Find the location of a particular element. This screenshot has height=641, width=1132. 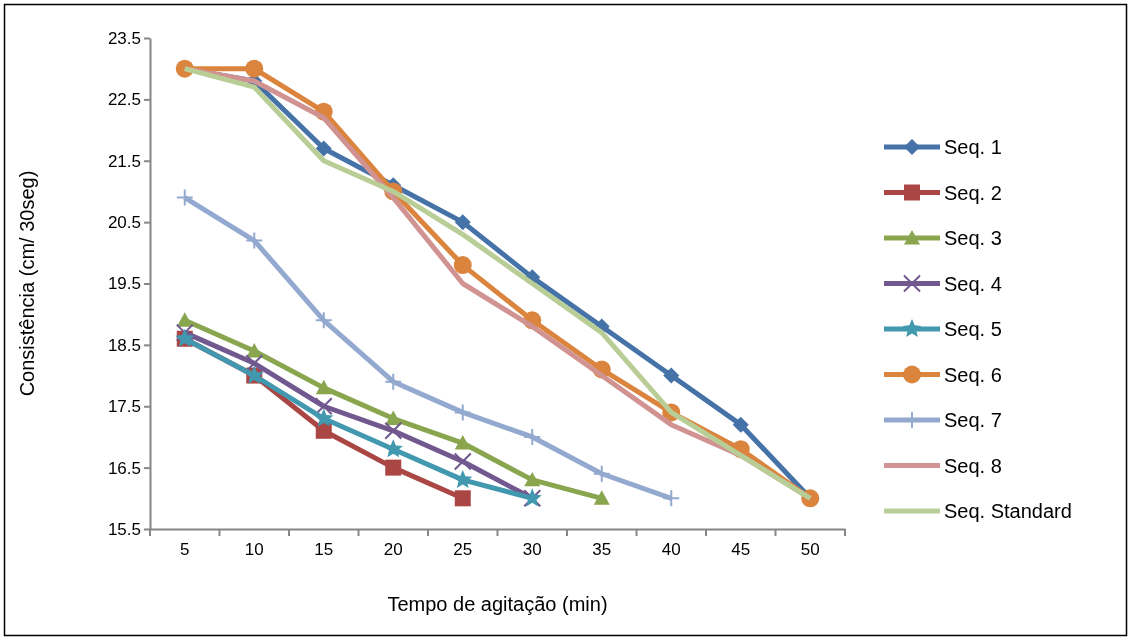

y-tick-label: 22.5 is located at coordinates (124, 100).